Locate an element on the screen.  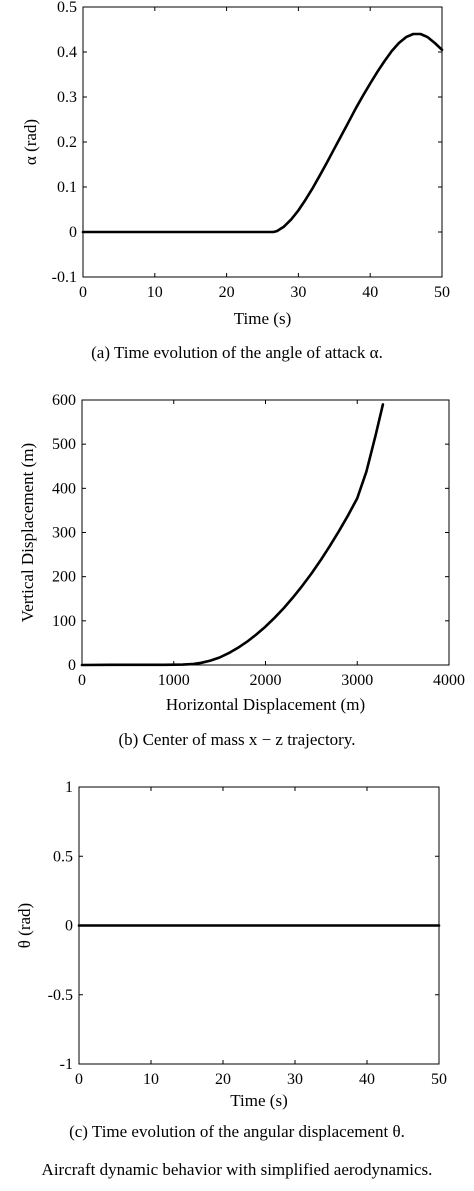
y-tick-label: -0.1 is located at coordinates (64, 277).